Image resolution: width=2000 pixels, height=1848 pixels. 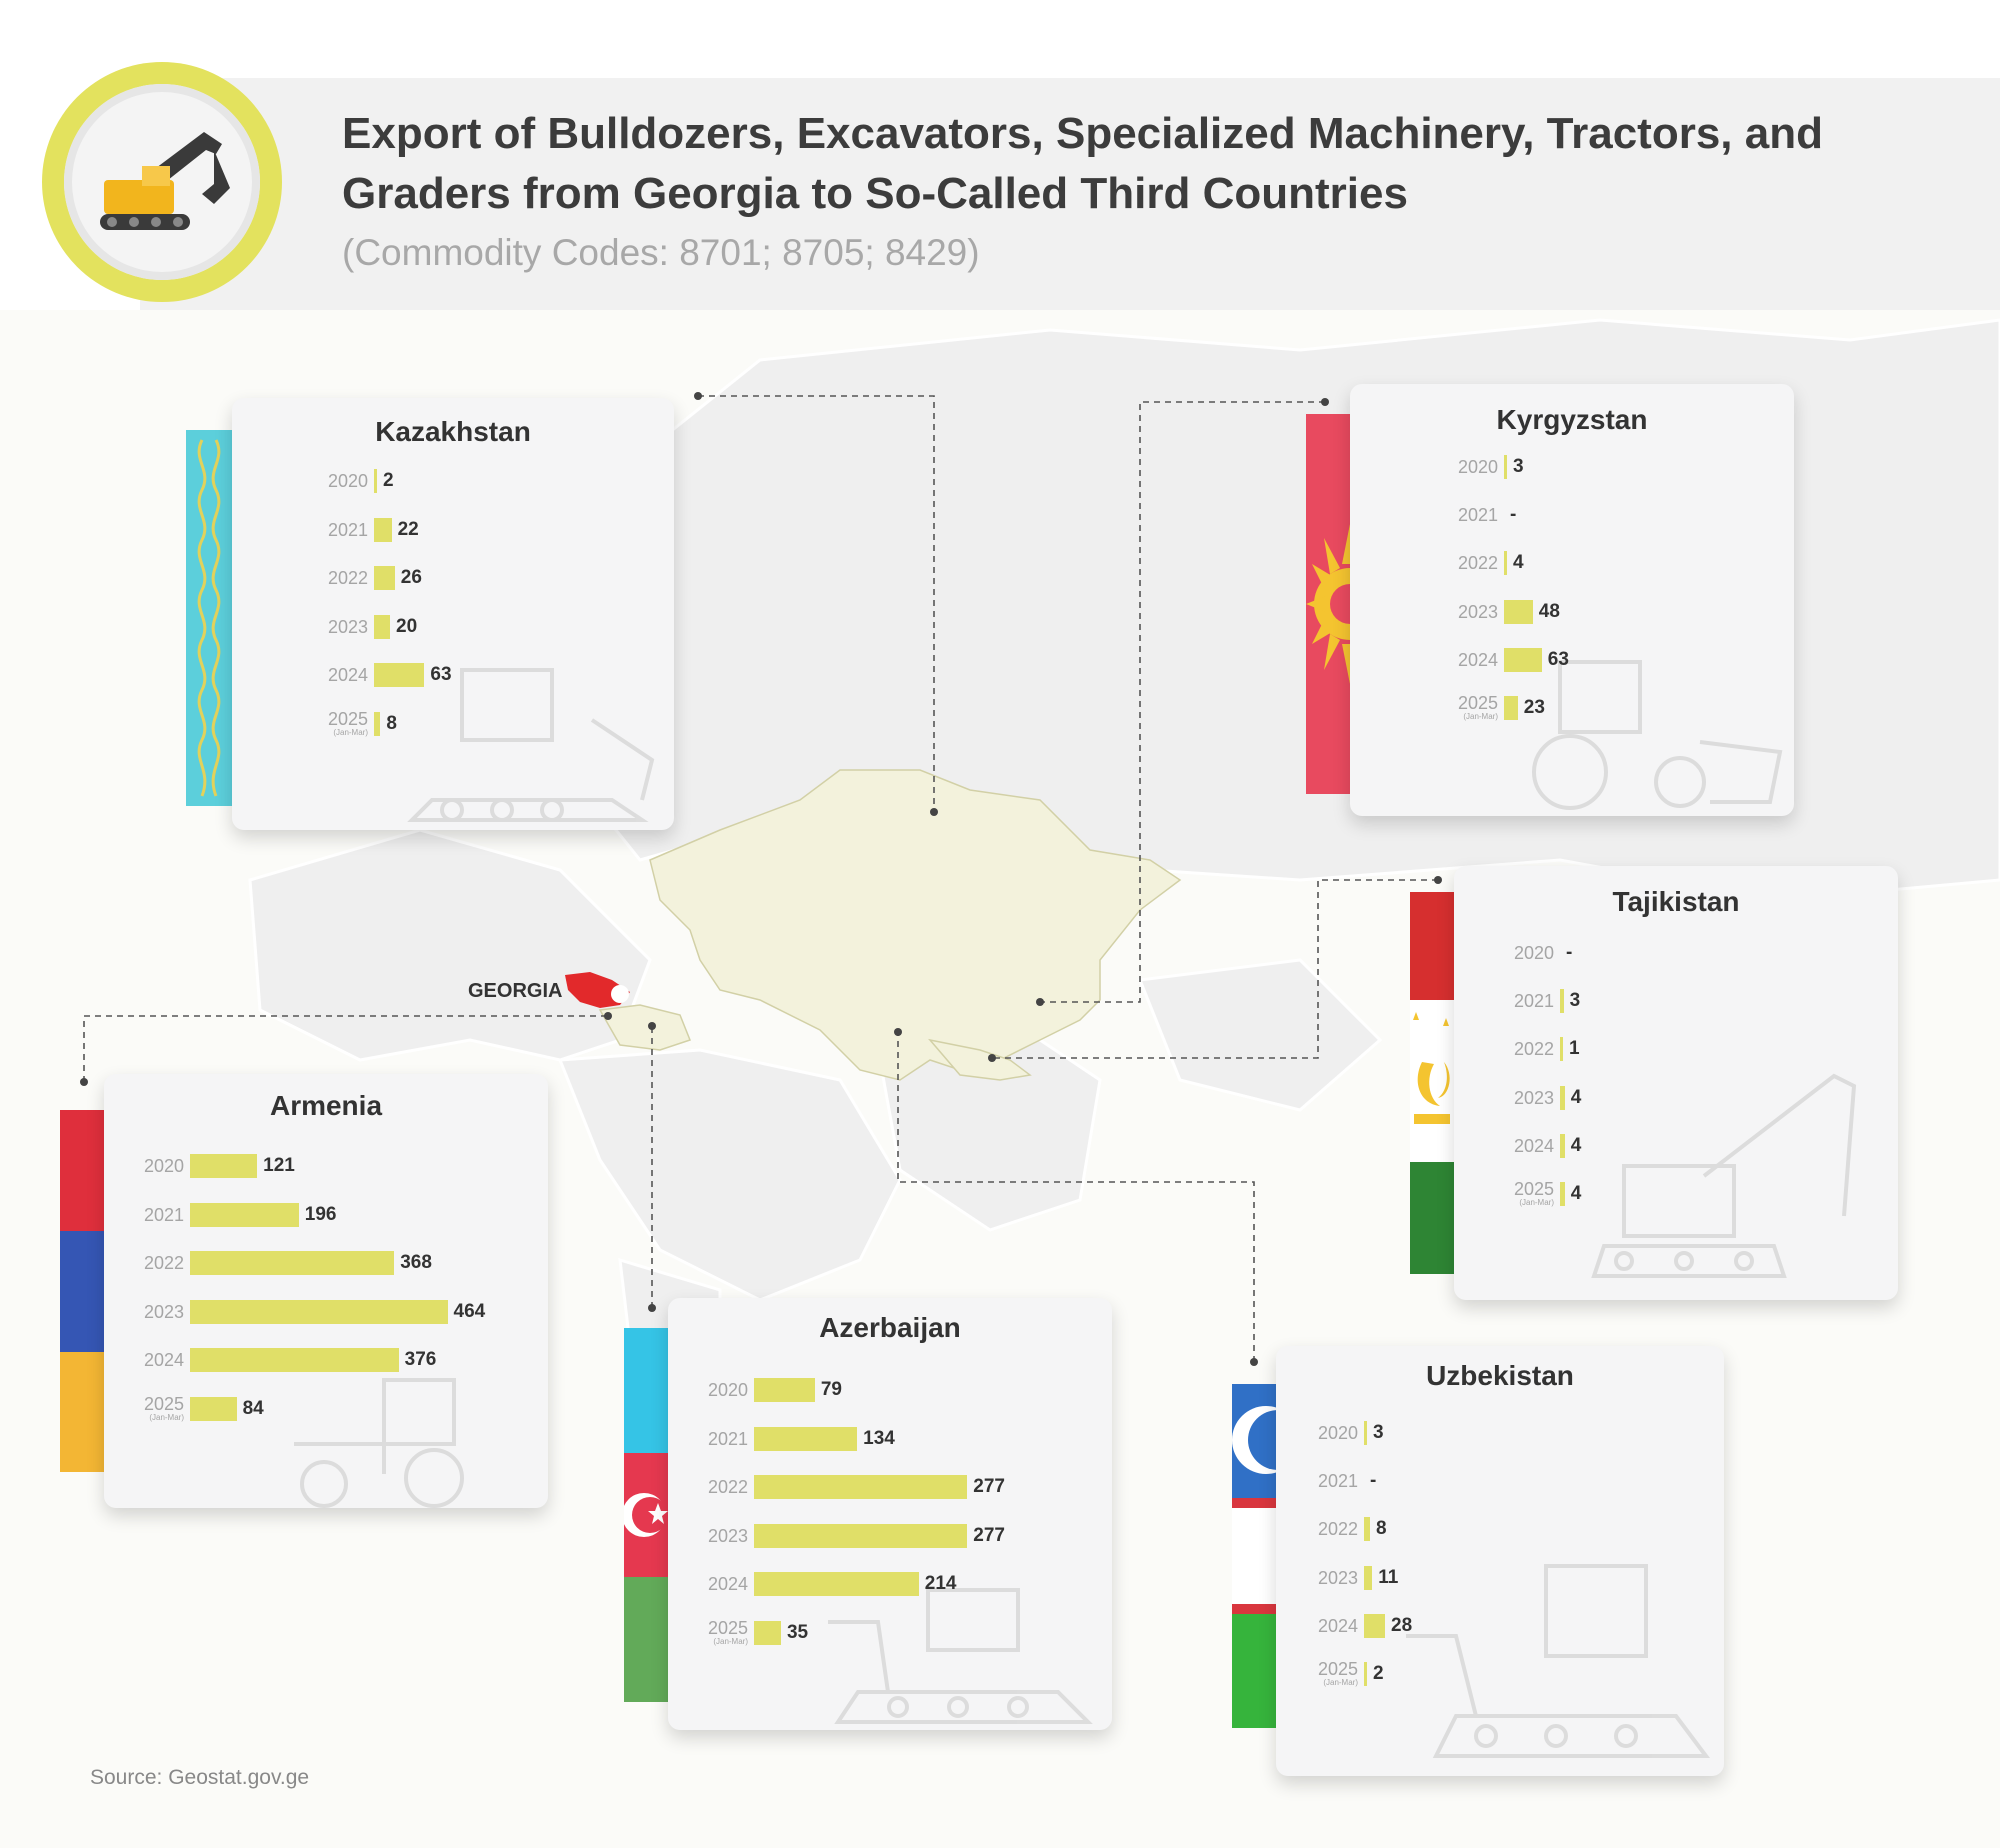 I want to click on bar-row-2025: 2025 (Jan-Mar) 2, so click(x=1500, y=1674).